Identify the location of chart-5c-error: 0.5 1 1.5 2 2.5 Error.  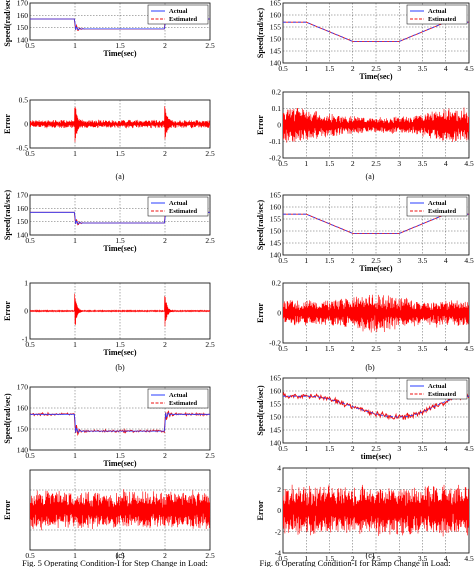
(109, 514).